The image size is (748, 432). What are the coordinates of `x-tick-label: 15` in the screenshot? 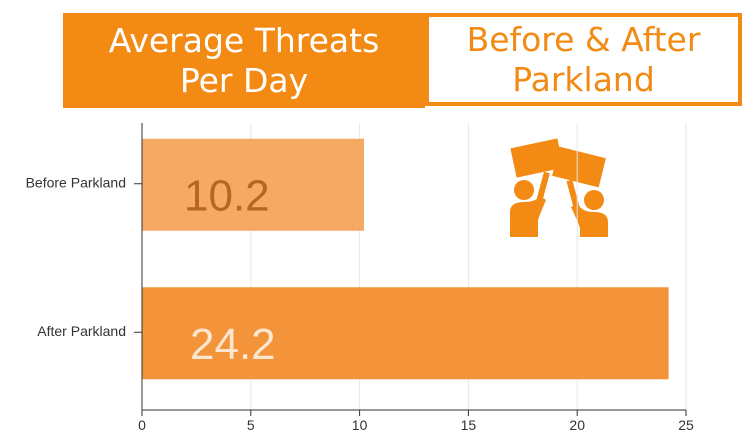 It's located at (469, 424).